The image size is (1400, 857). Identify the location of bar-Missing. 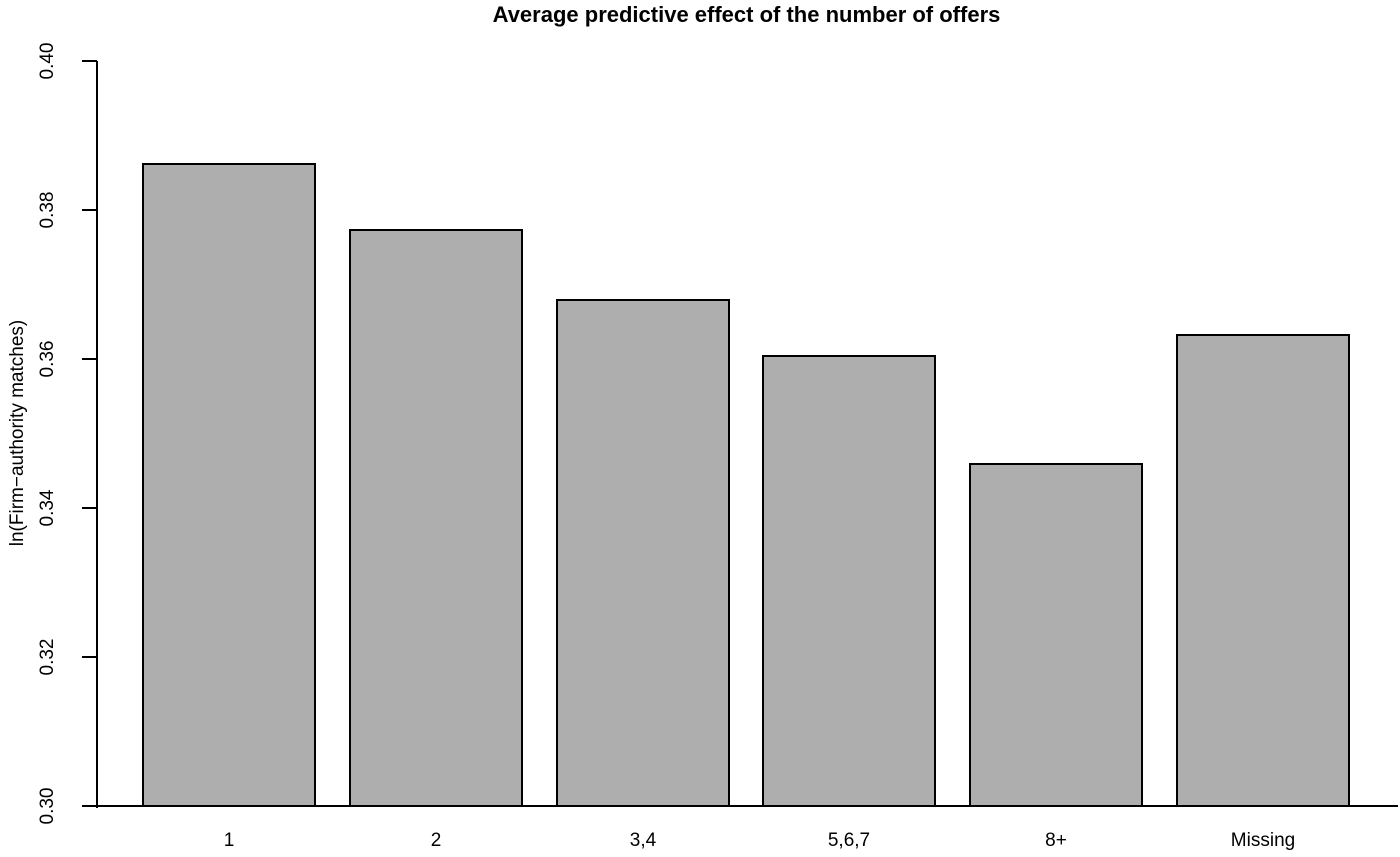
(1263, 570).